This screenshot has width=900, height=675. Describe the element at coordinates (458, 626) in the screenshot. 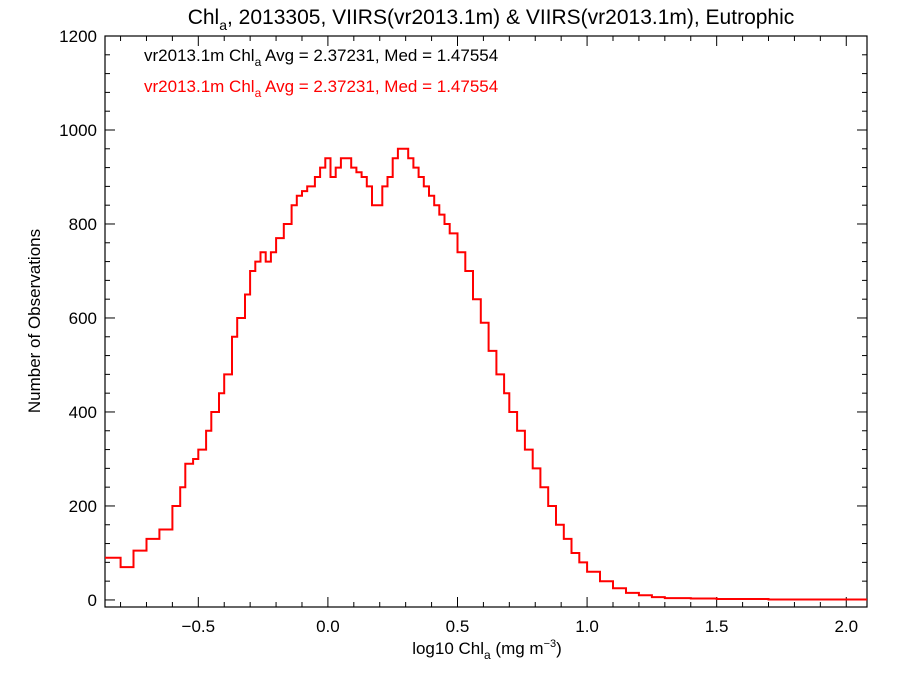

I see `x-tick-label: 0.5` at that location.